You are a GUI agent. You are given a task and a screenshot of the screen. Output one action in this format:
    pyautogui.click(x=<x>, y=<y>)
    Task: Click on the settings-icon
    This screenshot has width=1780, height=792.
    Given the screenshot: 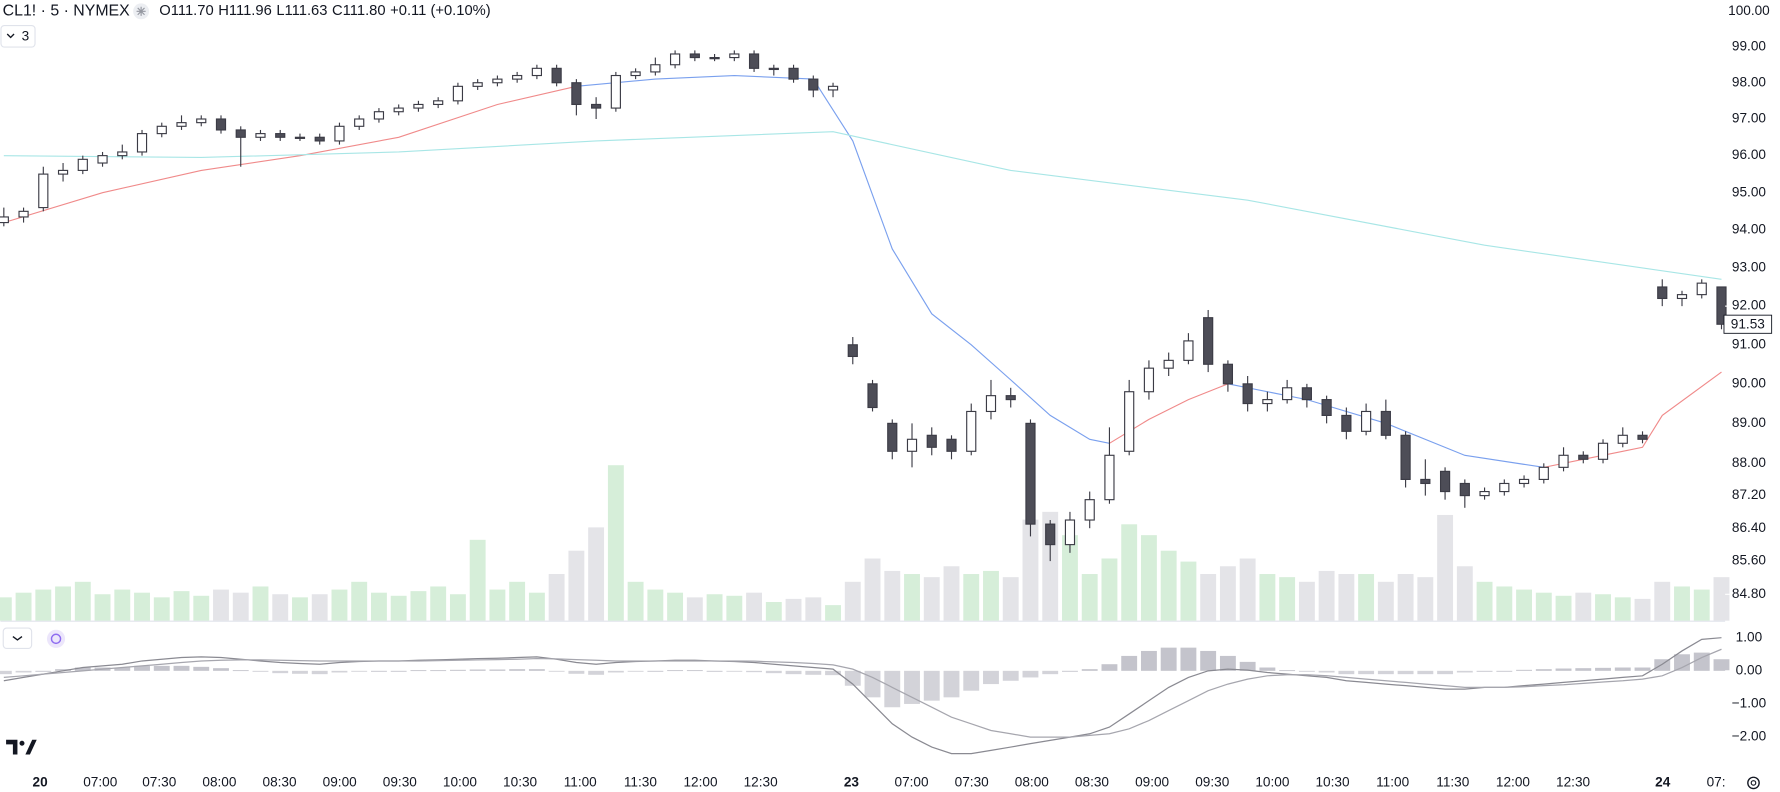 What is the action you would take?
    pyautogui.click(x=1753, y=783)
    